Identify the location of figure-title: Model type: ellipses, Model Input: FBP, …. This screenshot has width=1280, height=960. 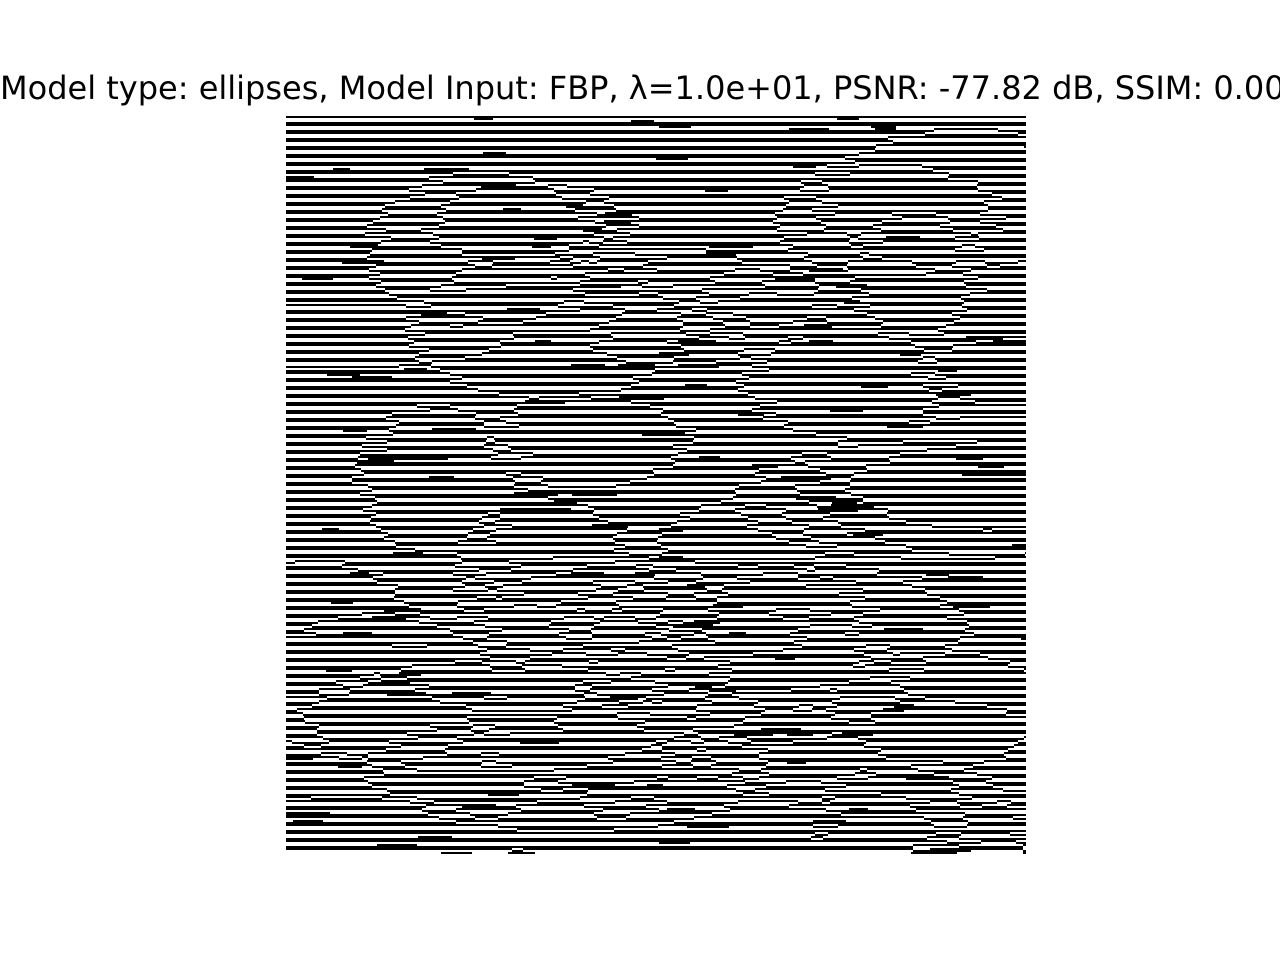
(640, 88).